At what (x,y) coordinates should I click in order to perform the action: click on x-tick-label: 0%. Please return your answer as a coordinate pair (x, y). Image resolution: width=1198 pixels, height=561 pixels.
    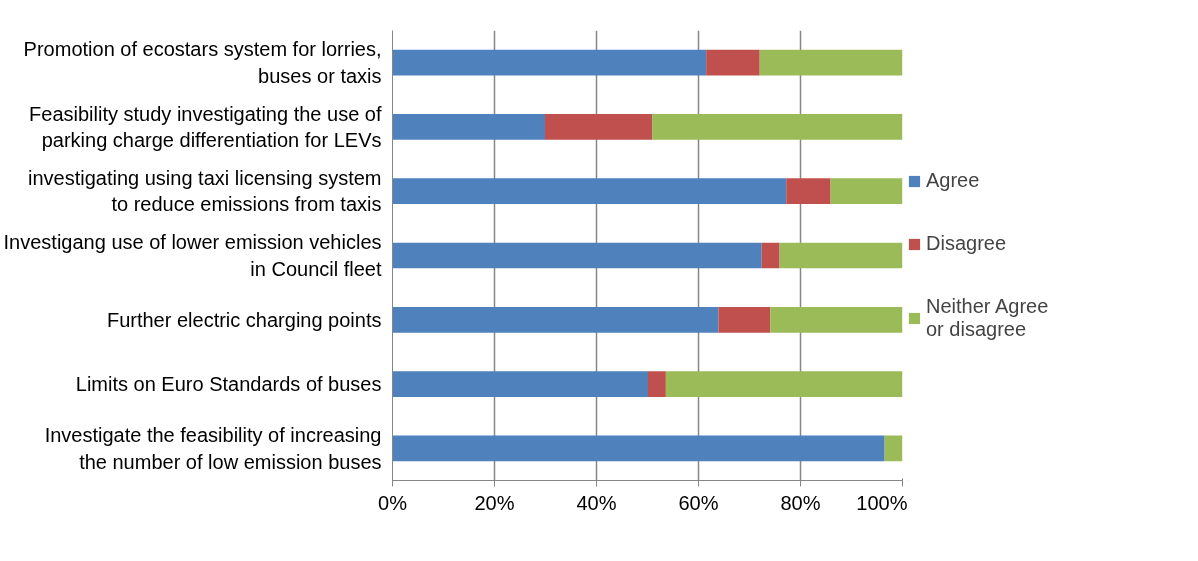
    Looking at the image, I should click on (393, 502).